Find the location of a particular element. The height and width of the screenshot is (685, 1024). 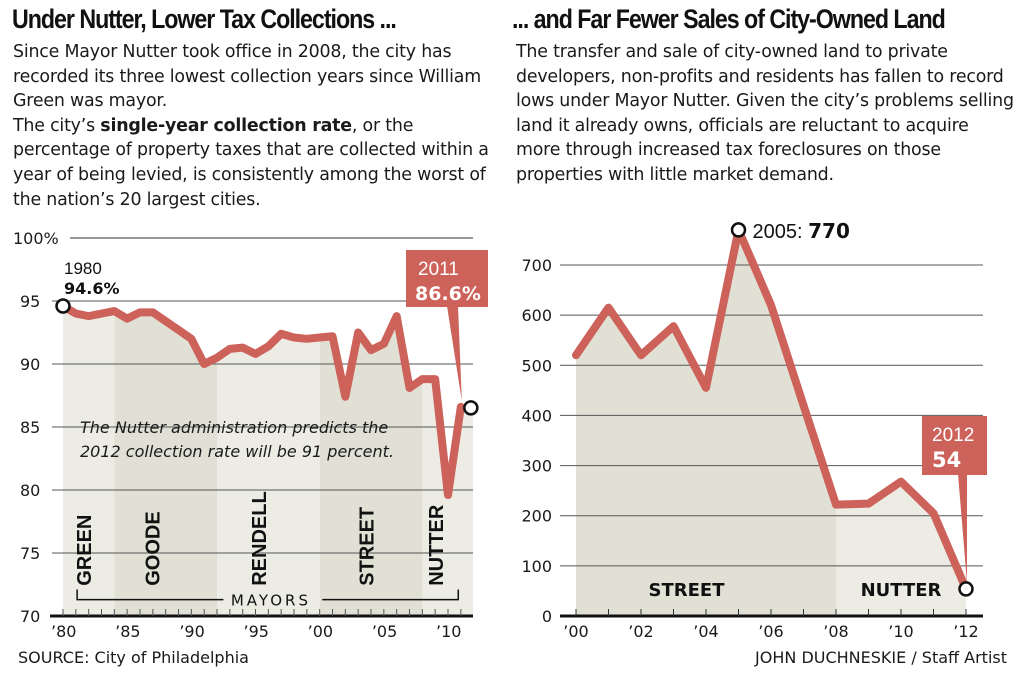

area-mask is located at coordinates (268, 392).